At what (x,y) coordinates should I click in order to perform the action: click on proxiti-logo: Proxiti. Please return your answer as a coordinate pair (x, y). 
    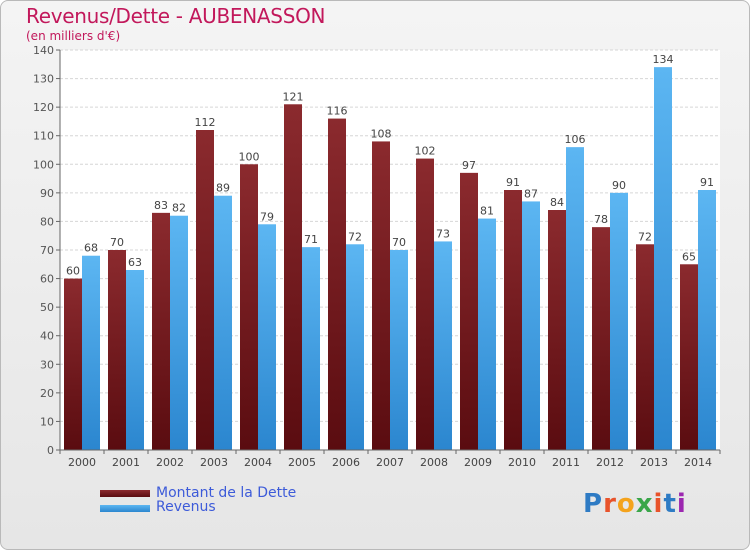
    Looking at the image, I should click on (635, 504).